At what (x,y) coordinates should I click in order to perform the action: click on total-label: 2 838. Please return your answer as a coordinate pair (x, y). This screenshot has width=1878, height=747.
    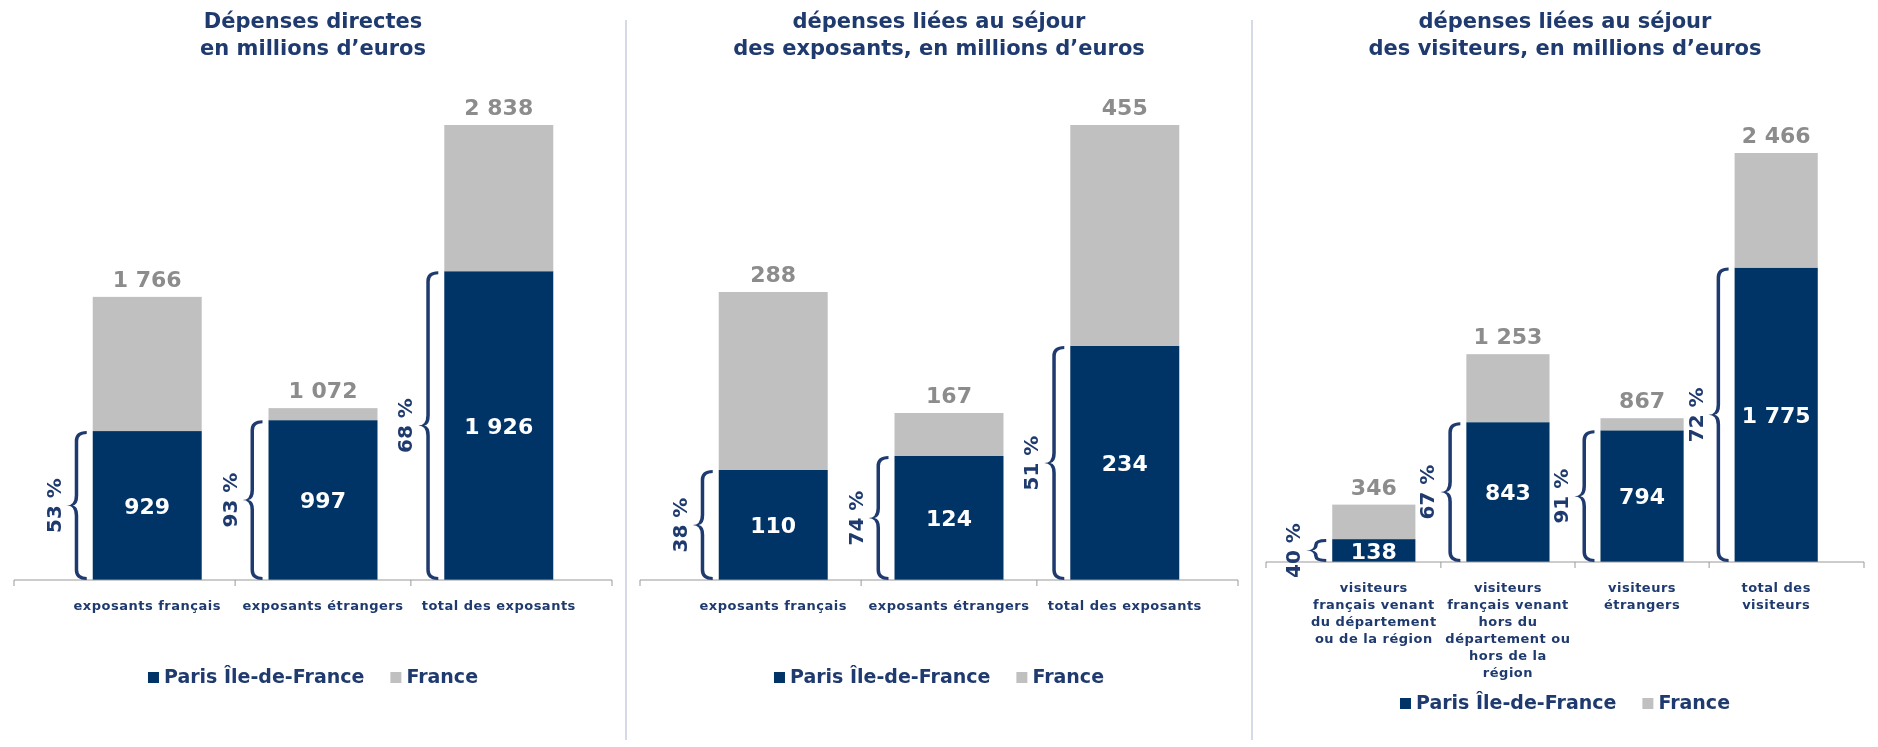
    Looking at the image, I should click on (499, 107).